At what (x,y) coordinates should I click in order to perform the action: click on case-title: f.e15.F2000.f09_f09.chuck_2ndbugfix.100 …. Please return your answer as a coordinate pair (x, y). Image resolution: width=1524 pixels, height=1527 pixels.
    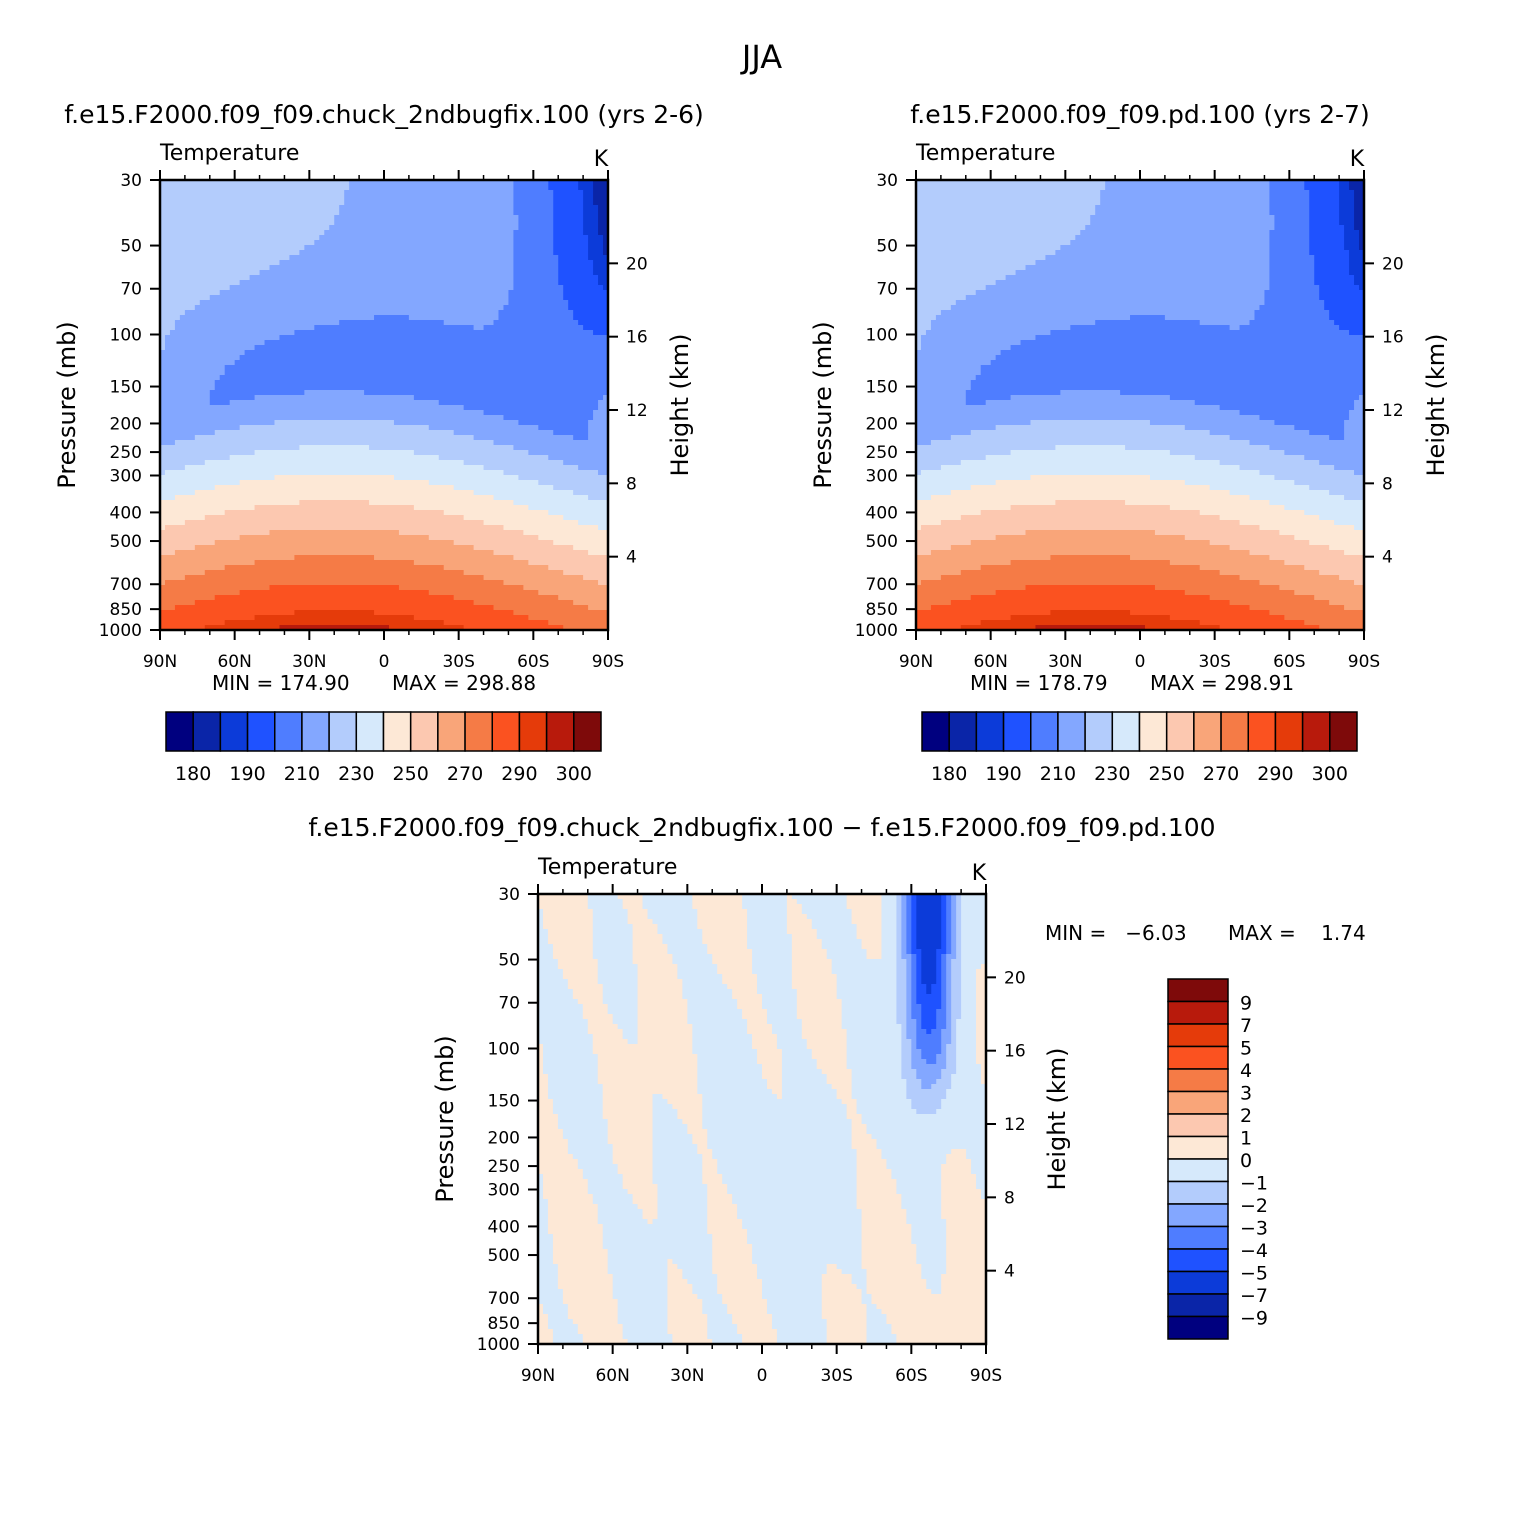
    Looking at the image, I should click on (761, 827).